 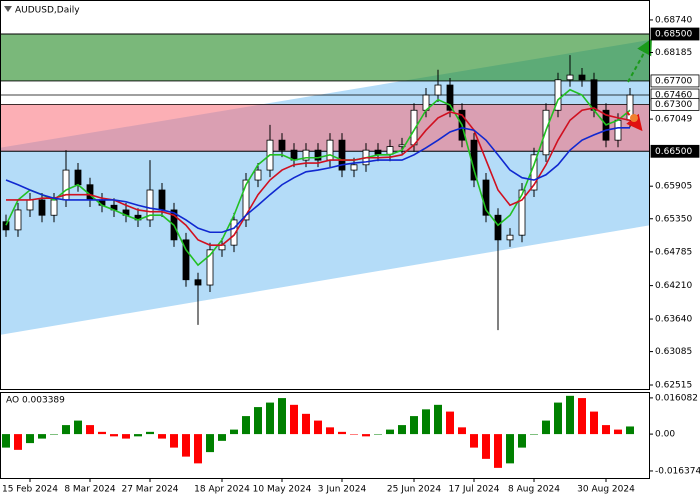 What do you see at coordinates (673, 53) in the screenshot?
I see `y-tick-label: 0.68185` at bounding box center [673, 53].